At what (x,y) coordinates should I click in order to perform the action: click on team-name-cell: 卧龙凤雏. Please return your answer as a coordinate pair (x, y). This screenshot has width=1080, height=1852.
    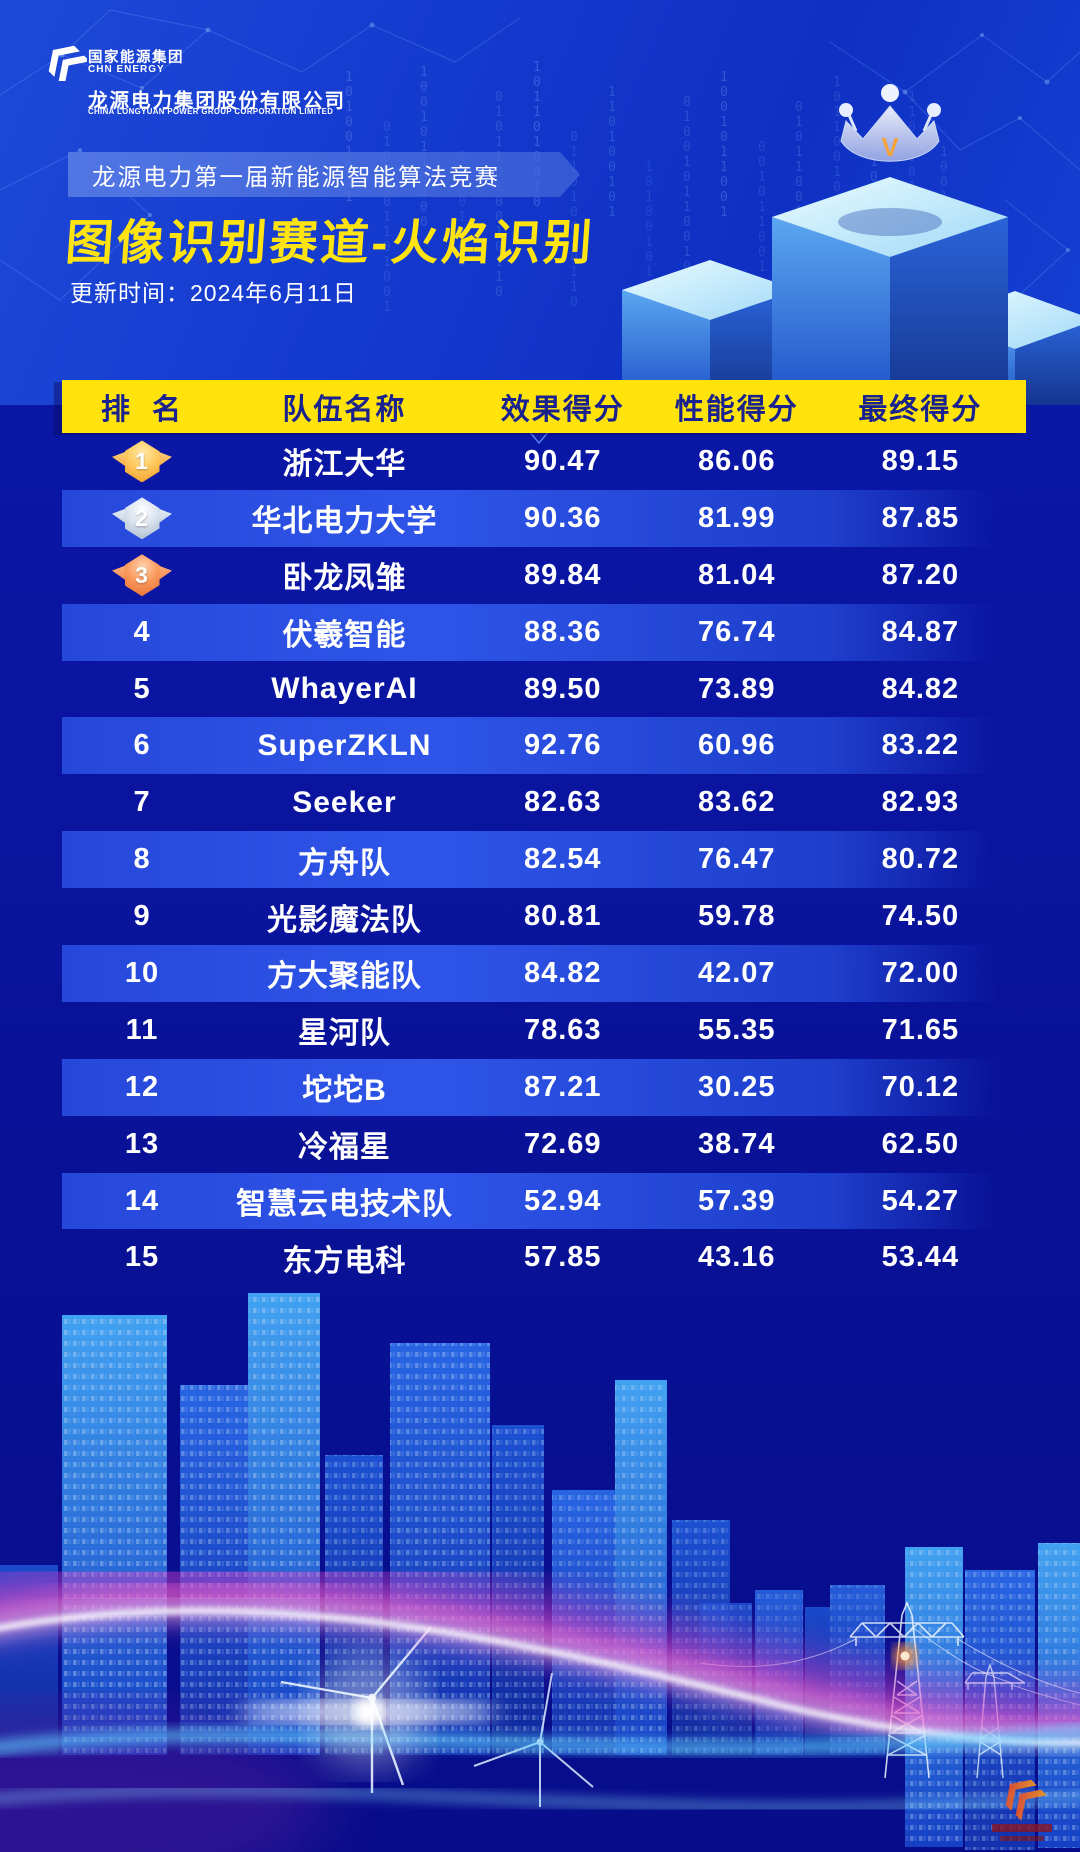
    Looking at the image, I should click on (344, 579).